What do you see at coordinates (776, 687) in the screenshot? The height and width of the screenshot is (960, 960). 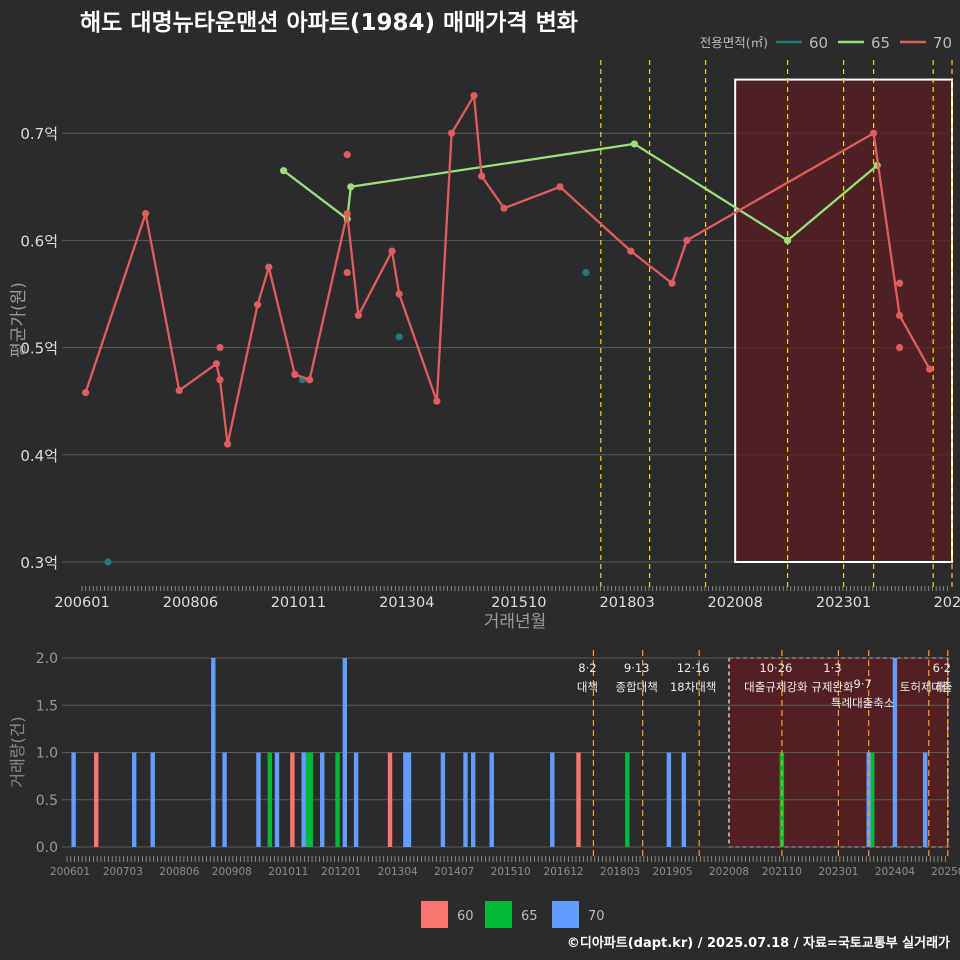 I see `policy-label: 대출규제강화` at bounding box center [776, 687].